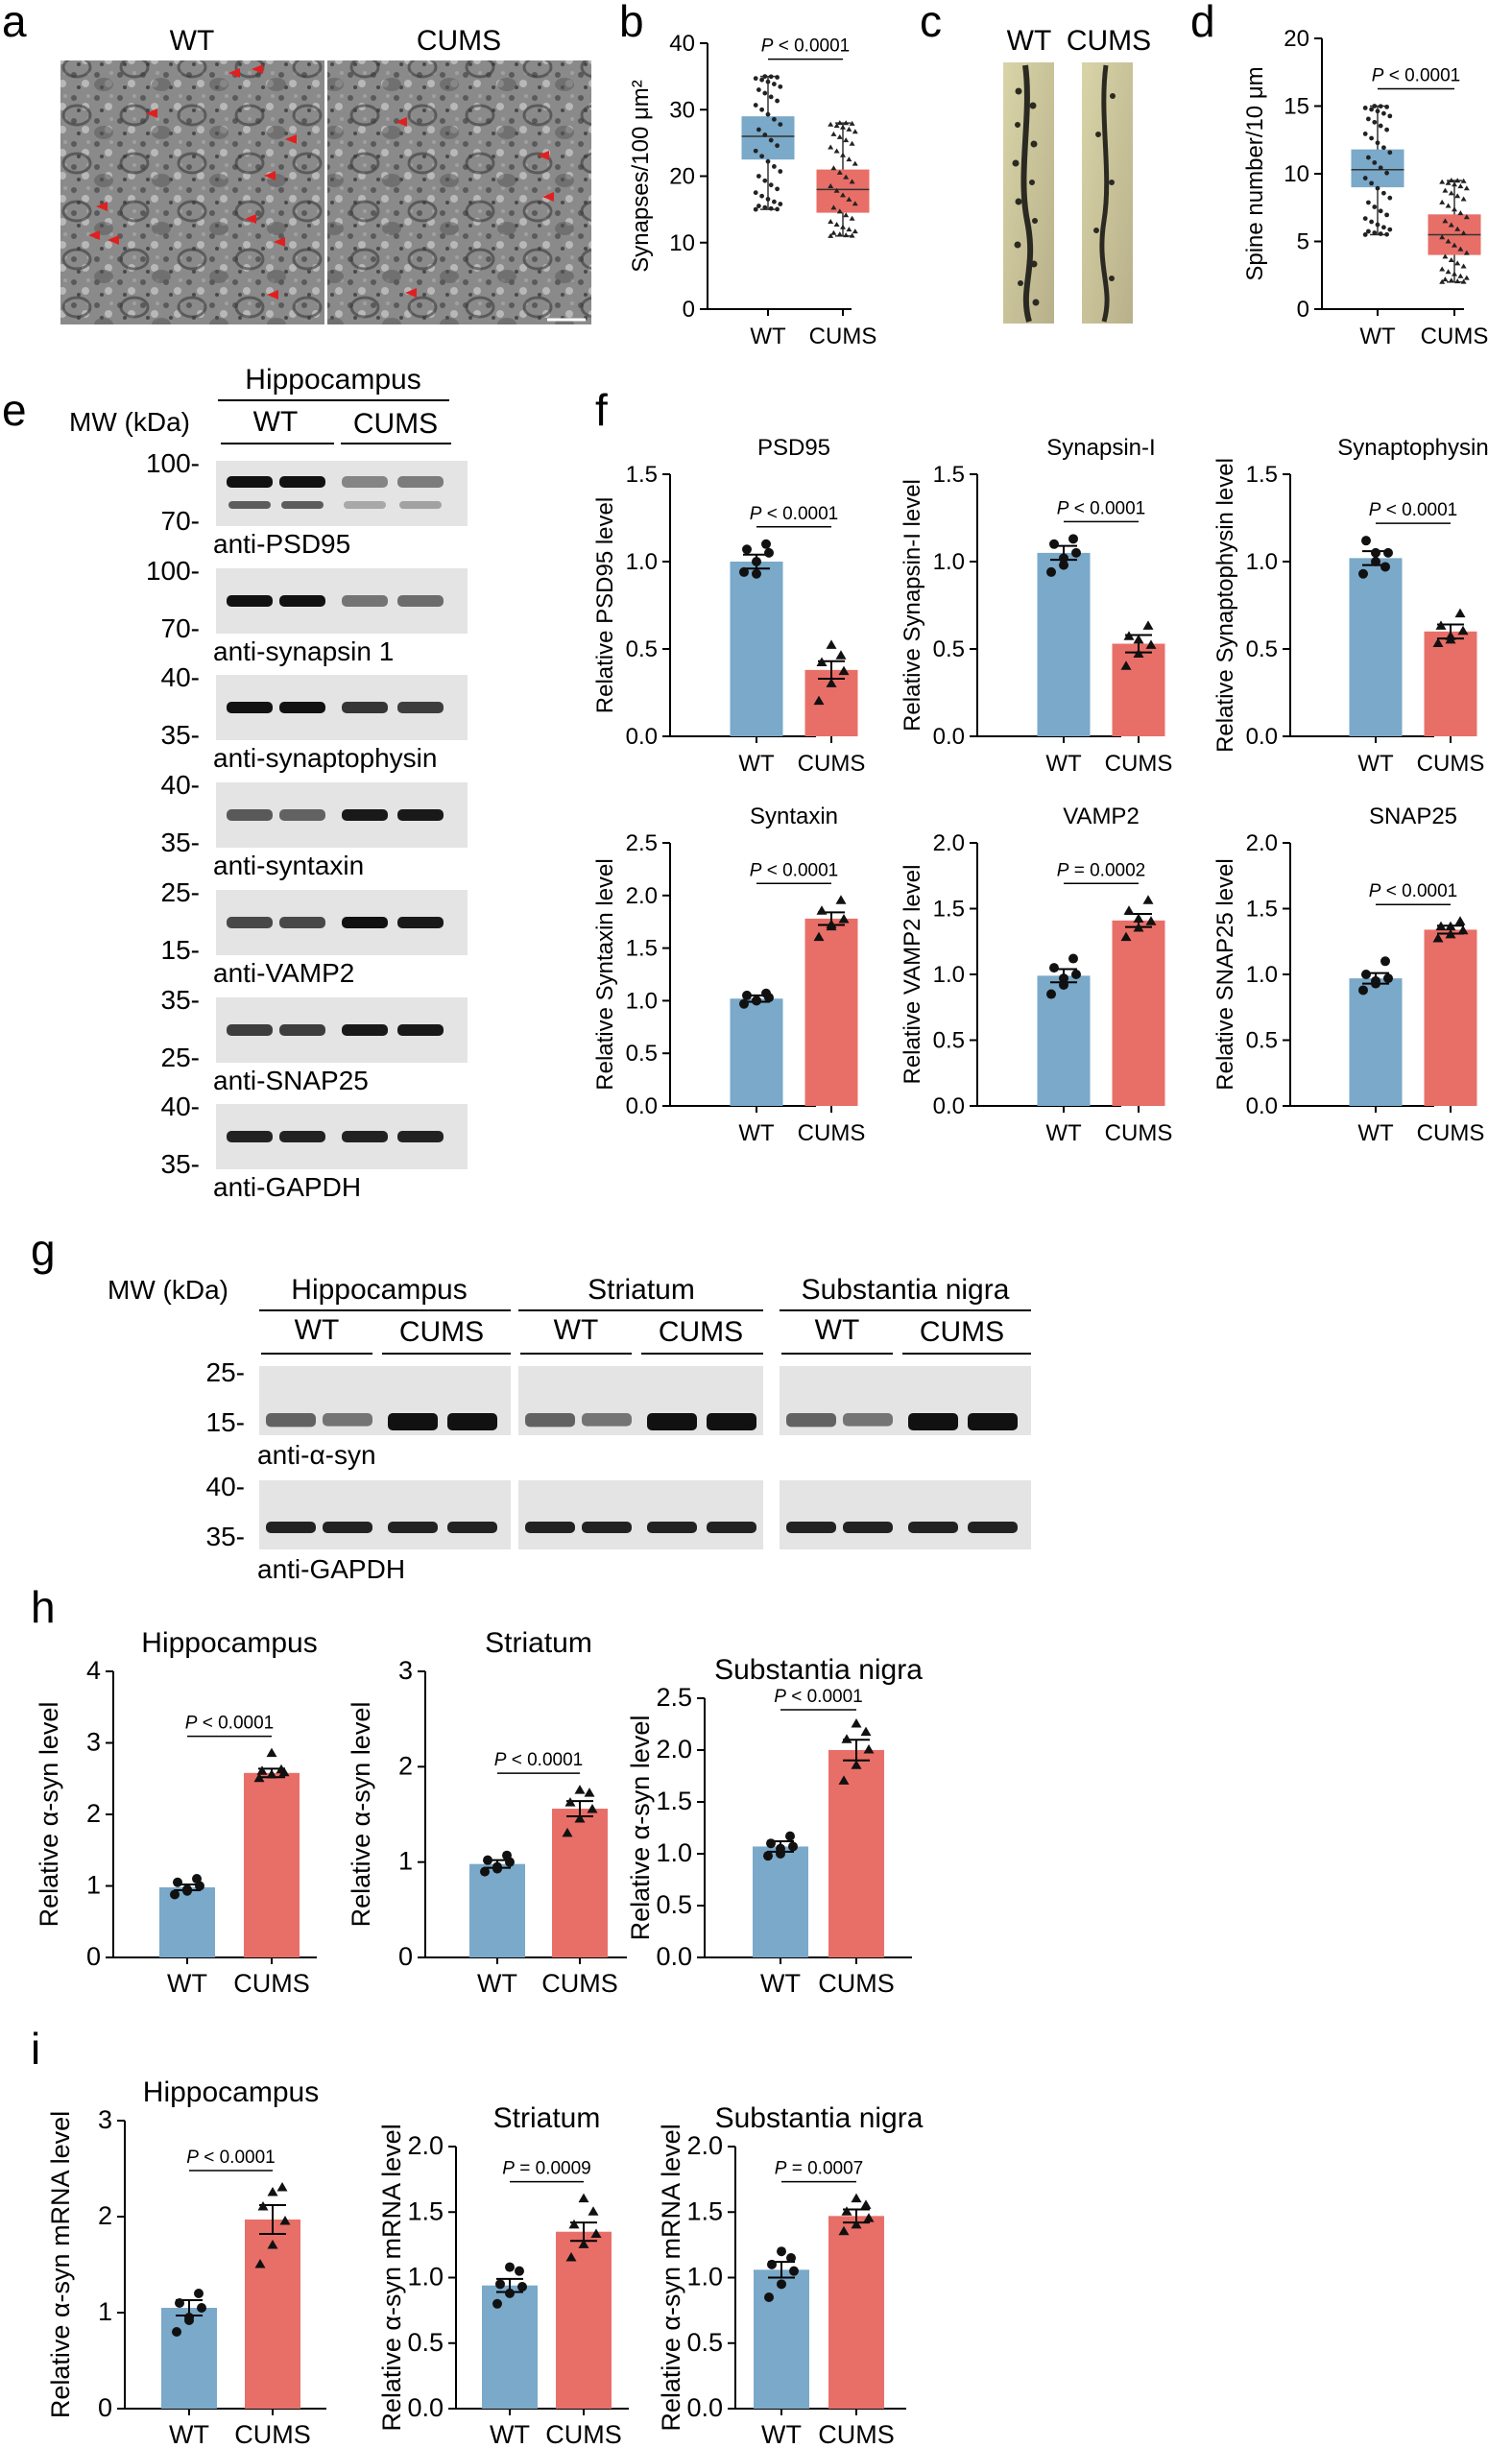  Describe the element at coordinates (931, 23) in the screenshot. I see `panel-letter-c: c` at that location.